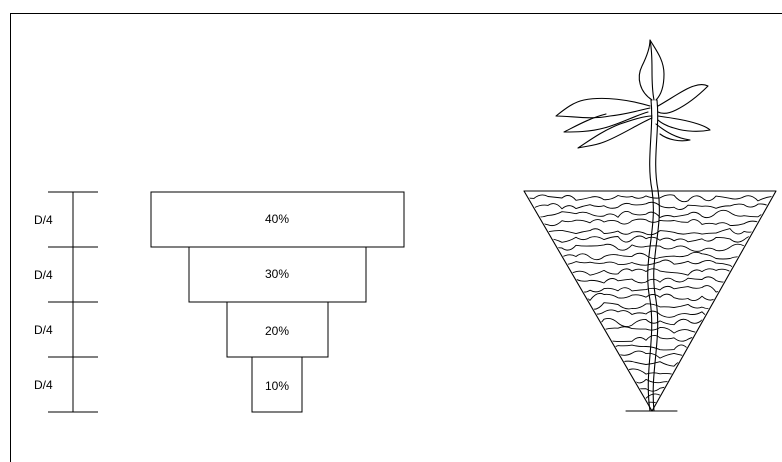 Image resolution: width=782 pixels, height=462 pixels. Describe the element at coordinates (73, 302) in the screenshot. I see `depth-scale` at that location.